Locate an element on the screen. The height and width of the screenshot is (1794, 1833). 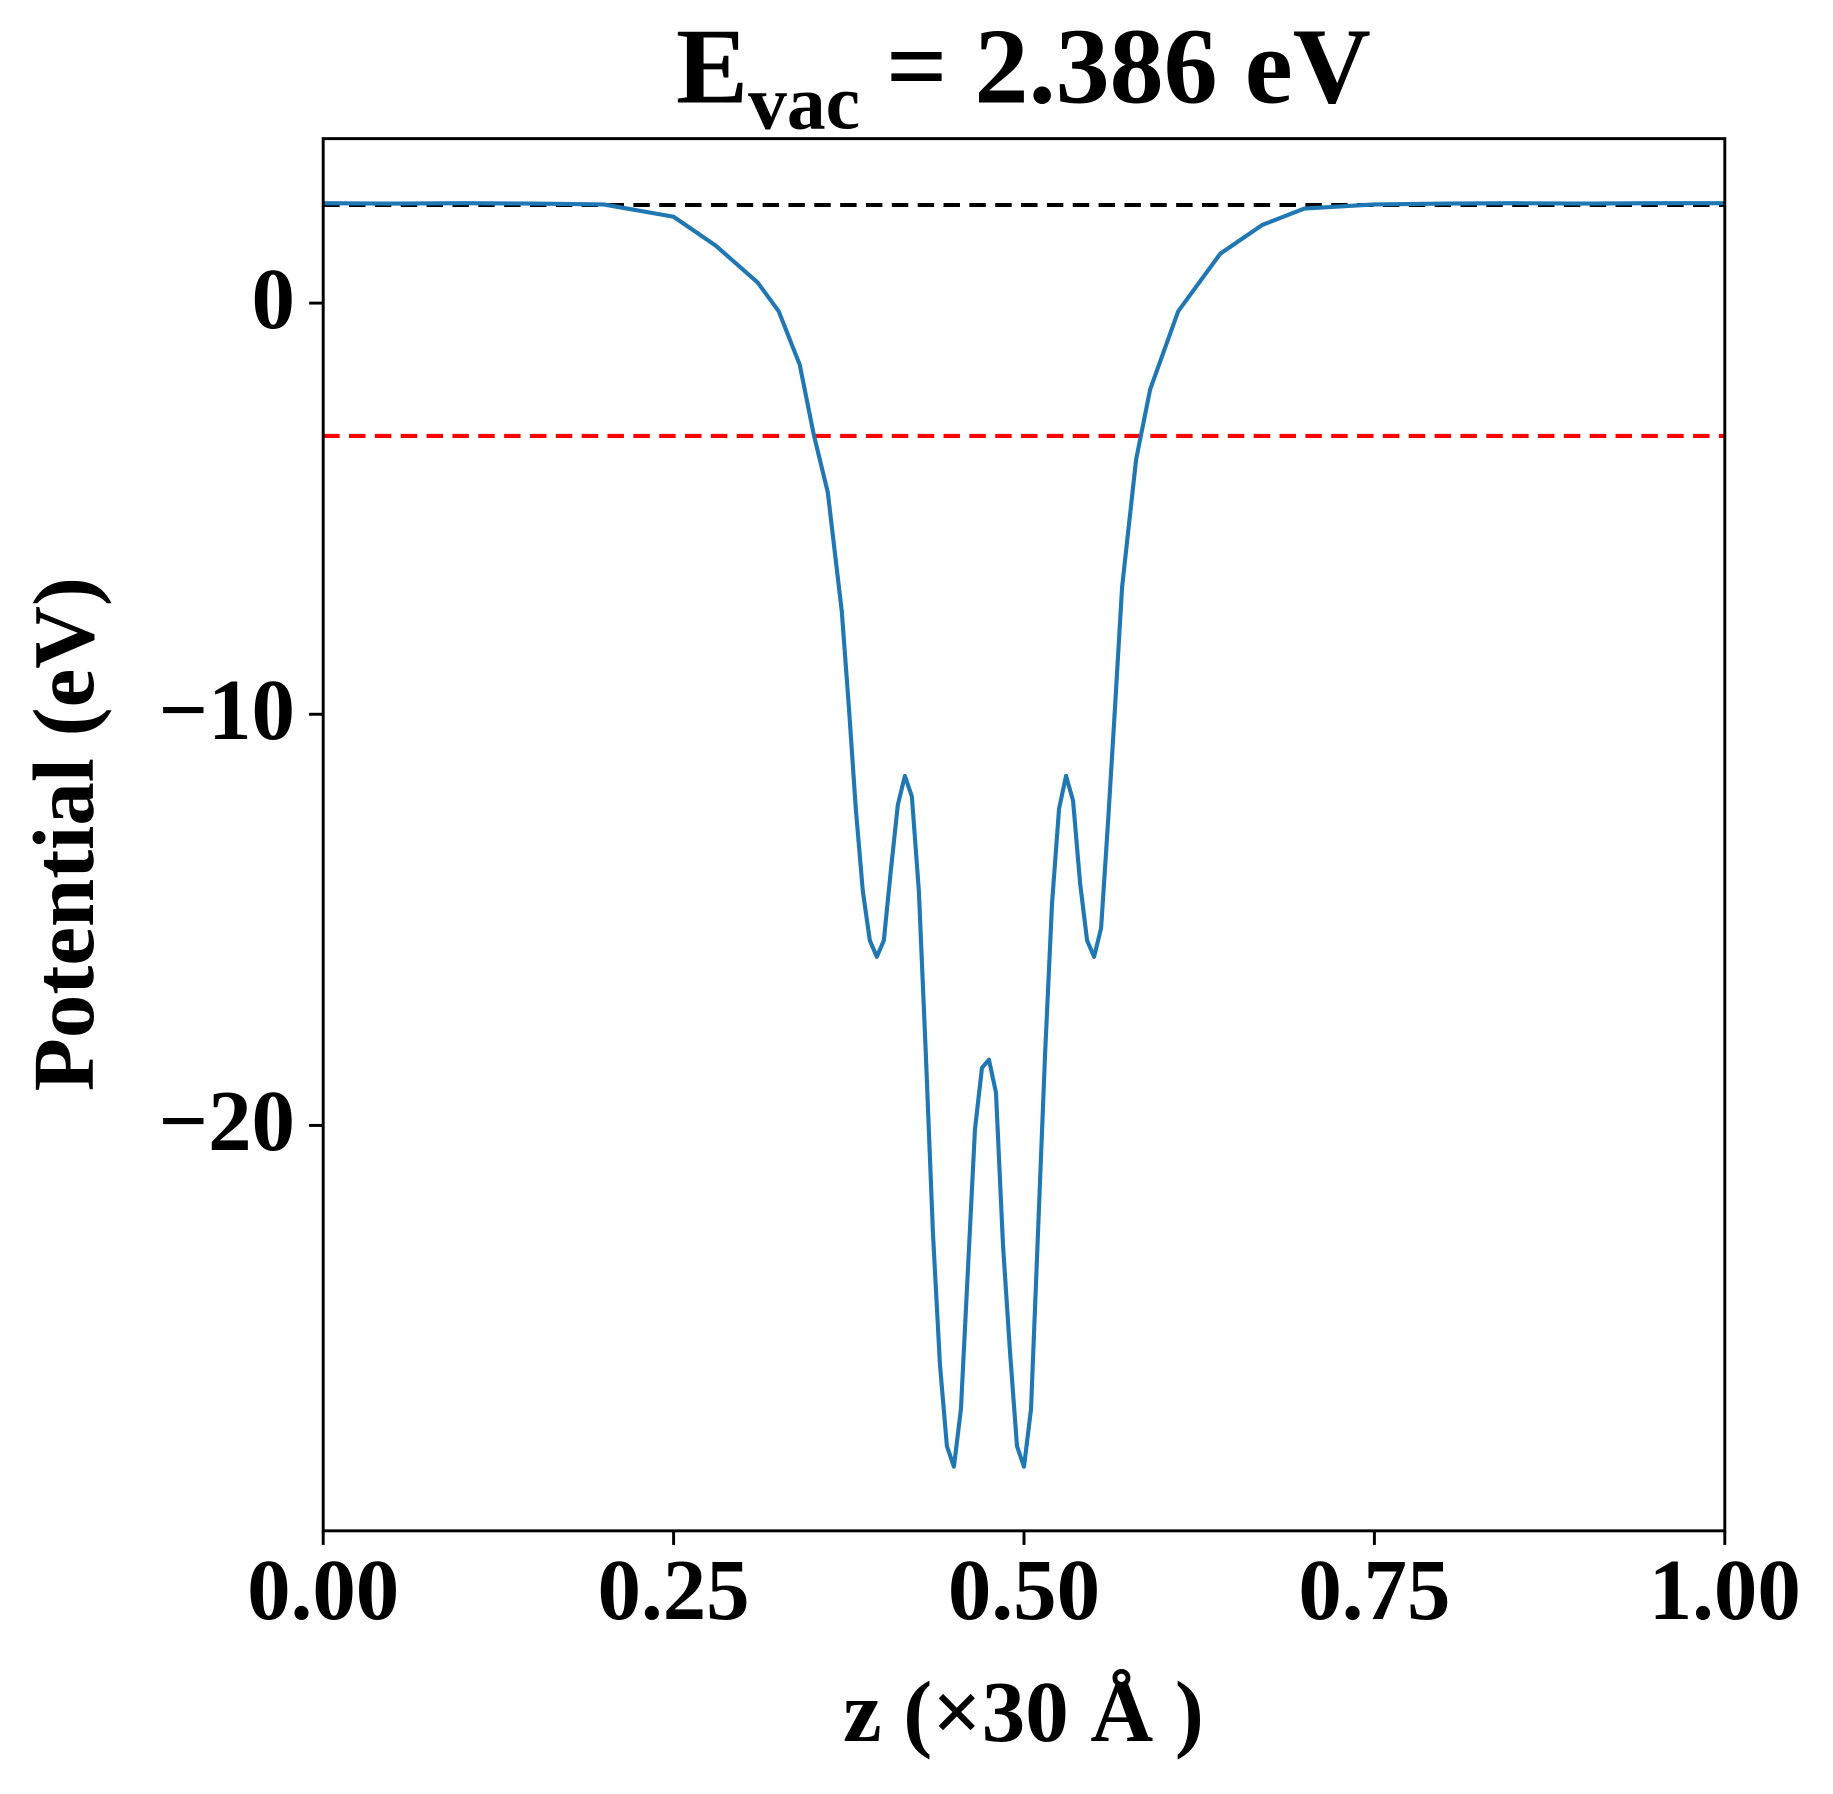
chart-title: Evac = 2.386 eV is located at coordinates (1023, 76).